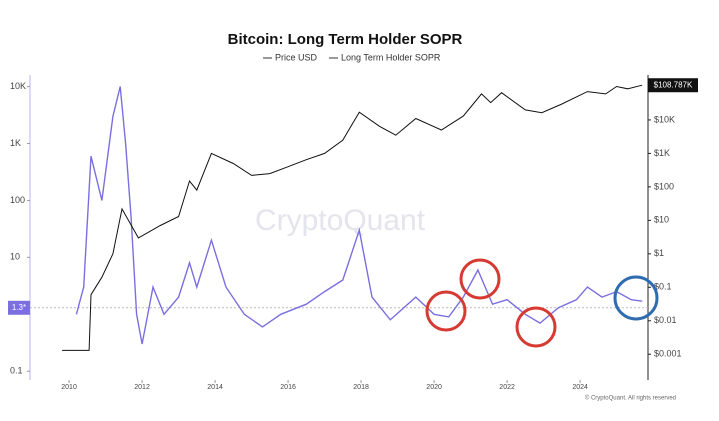  What do you see at coordinates (15, 143) in the screenshot?
I see `y-tick-label: 1K` at bounding box center [15, 143].